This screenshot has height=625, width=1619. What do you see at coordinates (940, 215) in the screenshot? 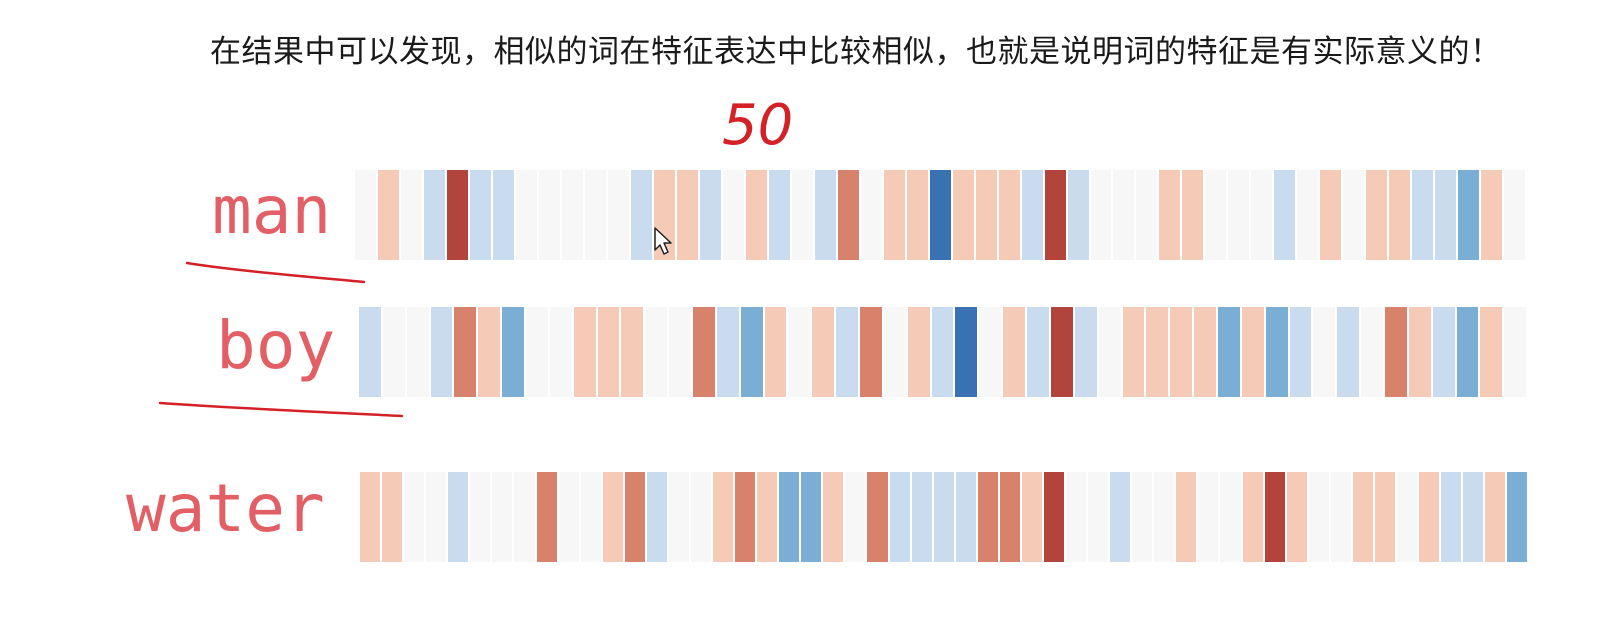
I see `heatmap-row-man` at bounding box center [940, 215].